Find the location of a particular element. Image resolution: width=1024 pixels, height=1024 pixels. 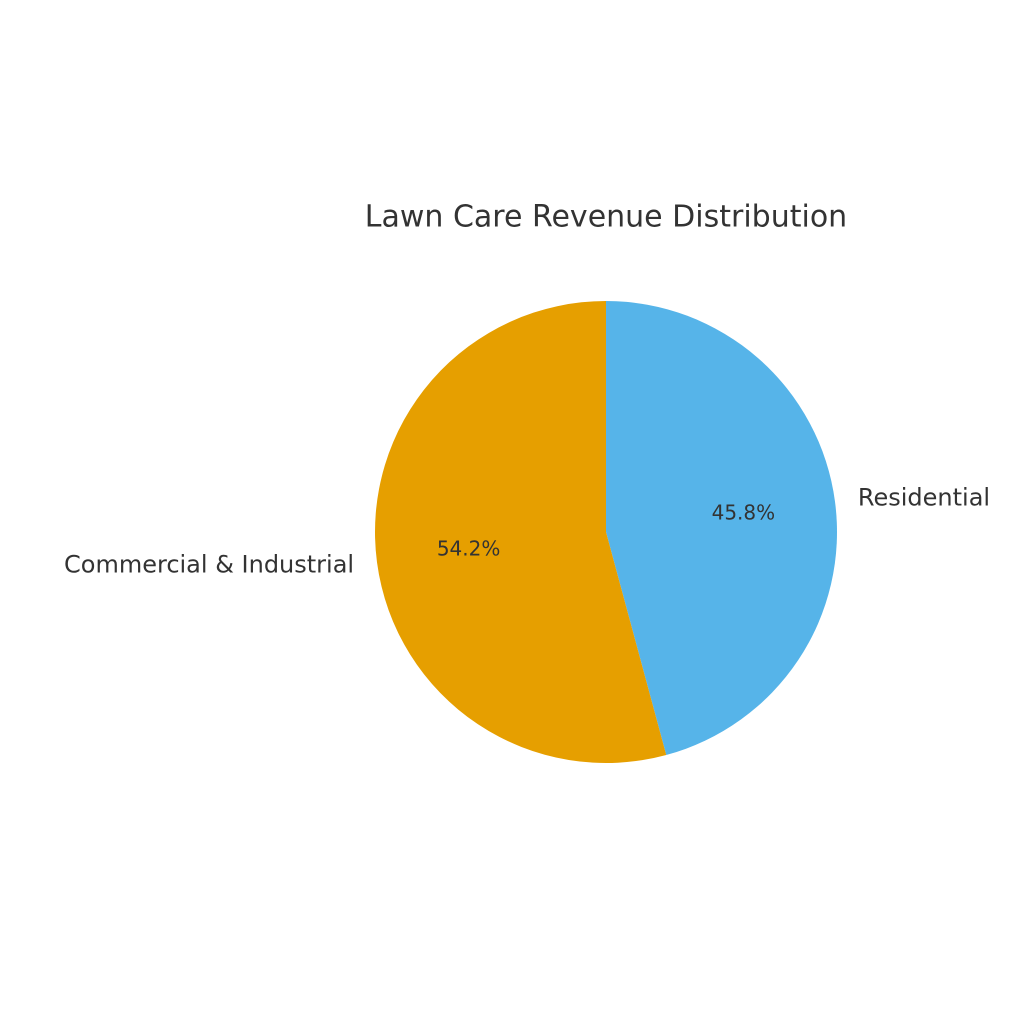

category-label: Residential is located at coordinates (924, 498).